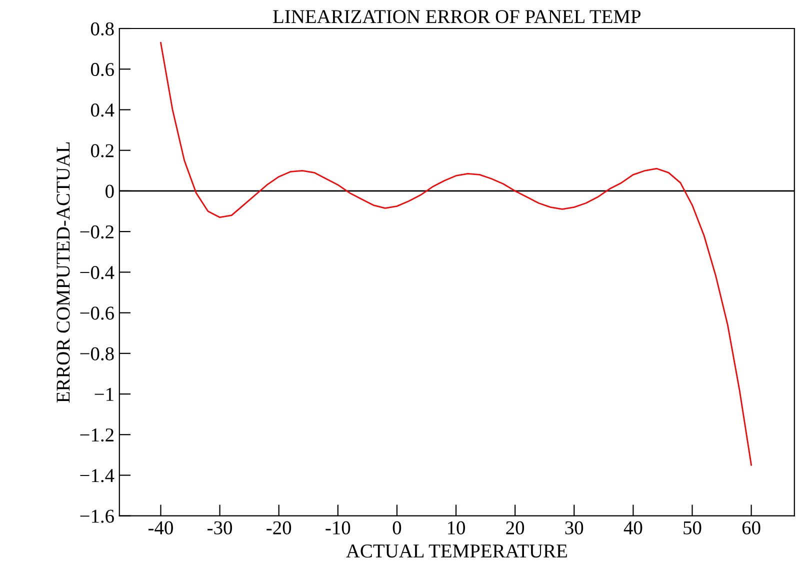  What do you see at coordinates (104, 394) in the screenshot?
I see `y-tick-label: −1` at bounding box center [104, 394].